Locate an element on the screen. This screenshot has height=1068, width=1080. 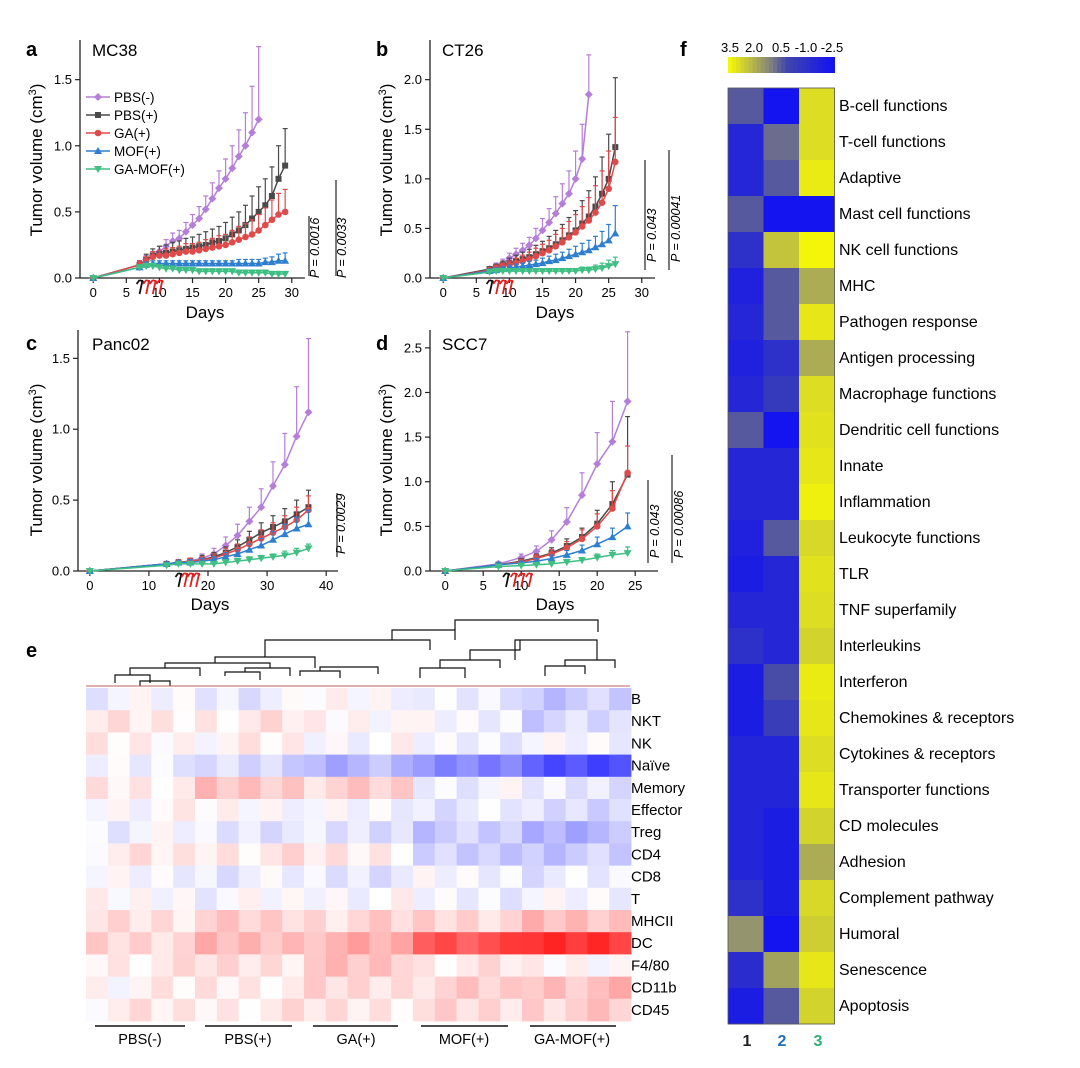
panel-letter-e: e is located at coordinates (31, 651).